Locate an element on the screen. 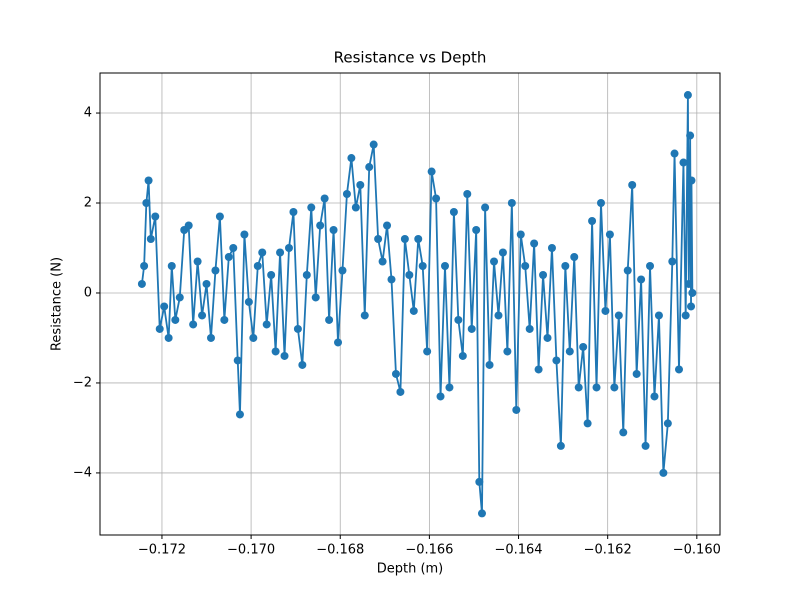  y-tick-label: 2 is located at coordinates (88, 203).